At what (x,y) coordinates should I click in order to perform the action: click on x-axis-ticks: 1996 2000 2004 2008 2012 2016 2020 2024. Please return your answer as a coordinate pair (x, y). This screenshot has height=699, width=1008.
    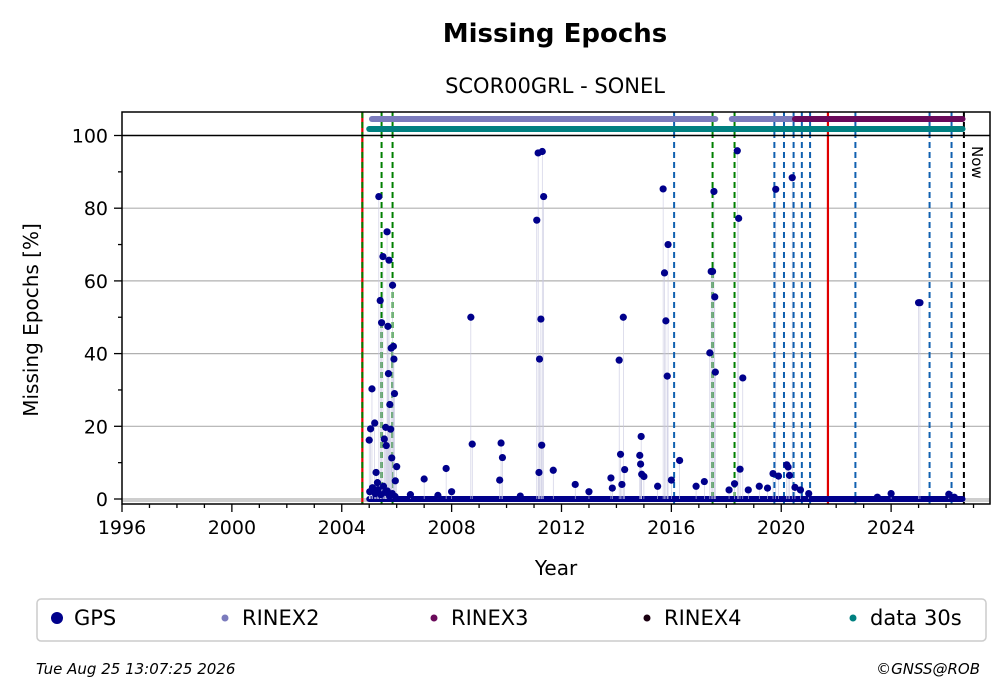
    Looking at the image, I should click on (536, 521).